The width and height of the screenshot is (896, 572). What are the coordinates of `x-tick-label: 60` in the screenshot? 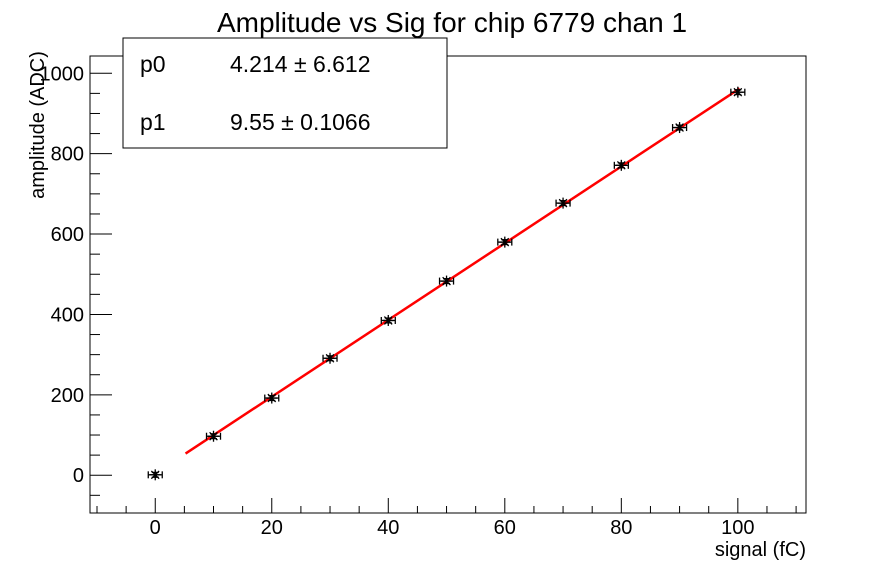 It's located at (505, 528).